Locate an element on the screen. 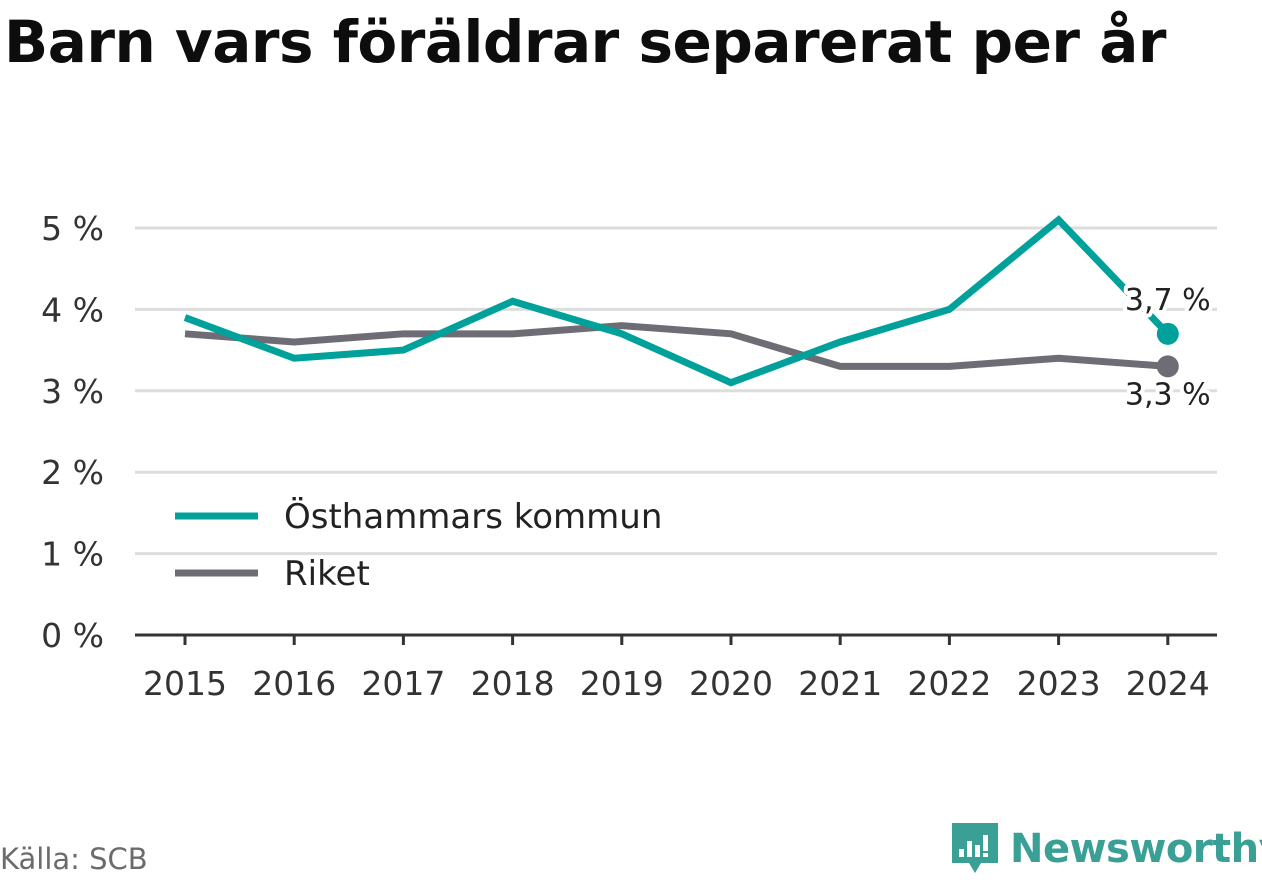 This screenshot has width=1262, height=880. x-tick-label: 2023 is located at coordinates (1059, 683).